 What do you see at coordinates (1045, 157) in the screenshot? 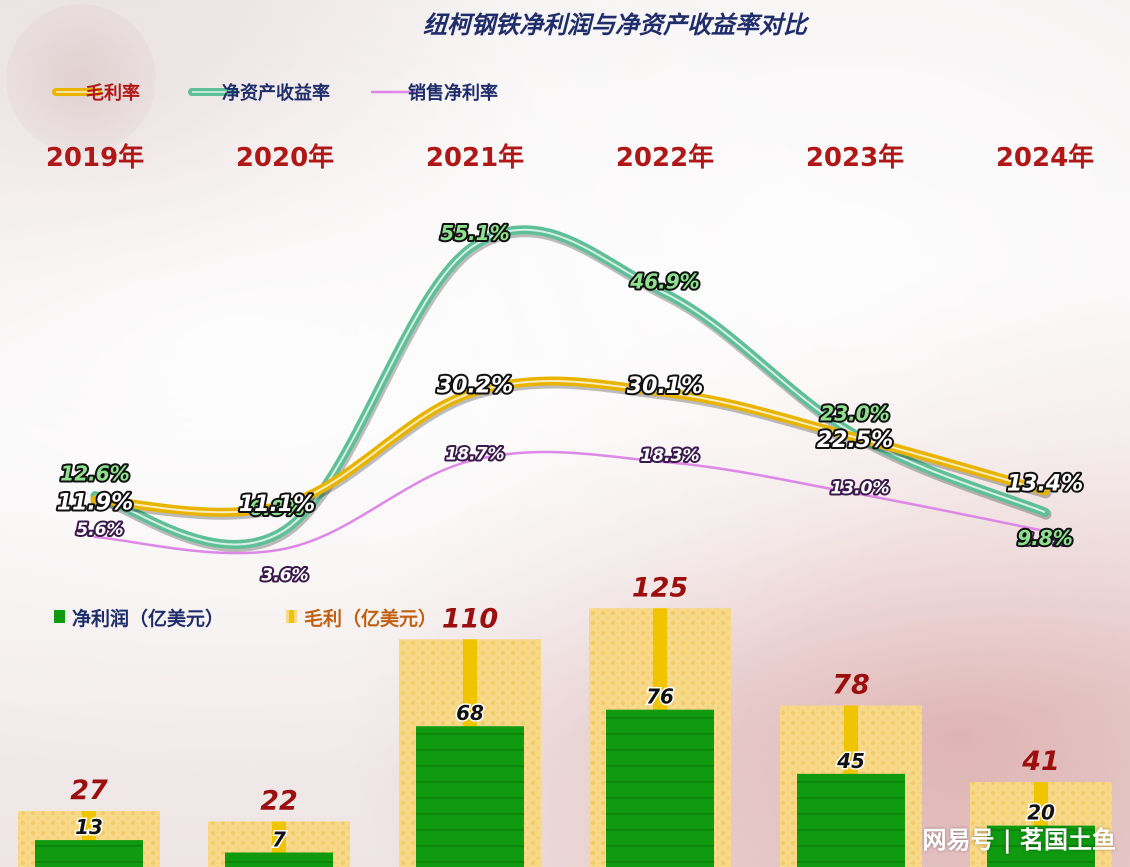
I see `year-label: 2024年` at bounding box center [1045, 157].